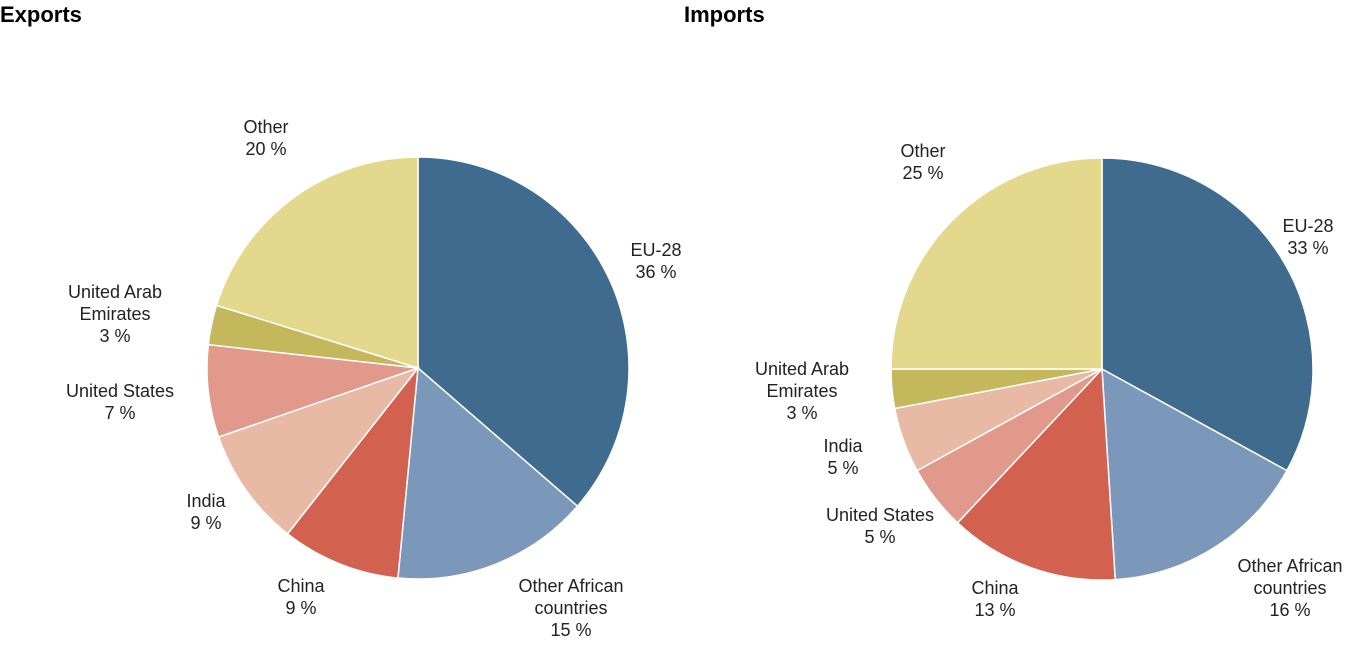 The image size is (1362, 648). Describe the element at coordinates (41, 14) in the screenshot. I see `exports-chart-title: Exports` at that location.